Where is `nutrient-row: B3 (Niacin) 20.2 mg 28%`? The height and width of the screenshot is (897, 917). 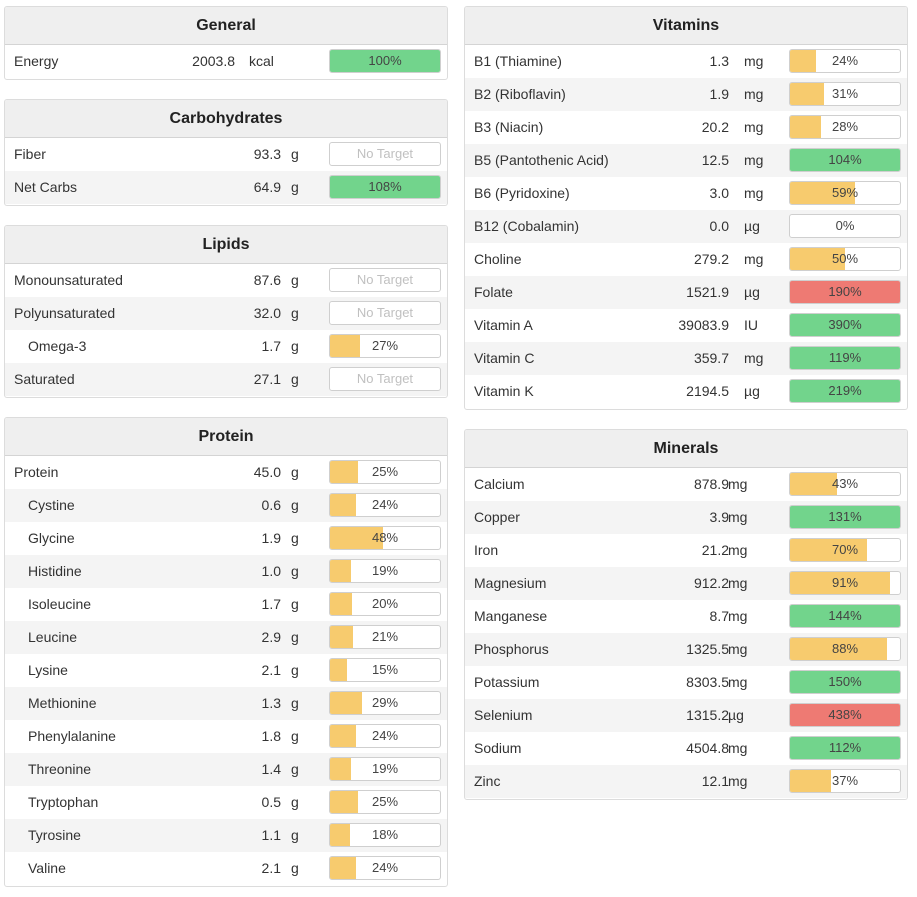 nutrient-row: B3 (Niacin) 20.2 mg 28% is located at coordinates (686, 127).